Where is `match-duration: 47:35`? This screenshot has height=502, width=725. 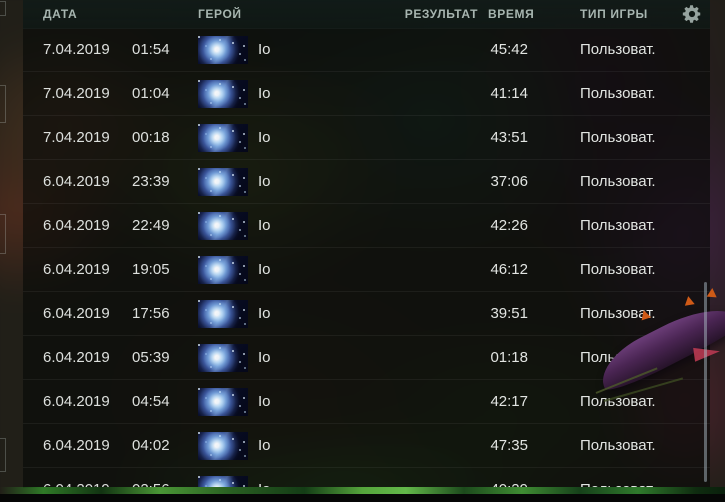
match-duration: 47:35 is located at coordinates (509, 445).